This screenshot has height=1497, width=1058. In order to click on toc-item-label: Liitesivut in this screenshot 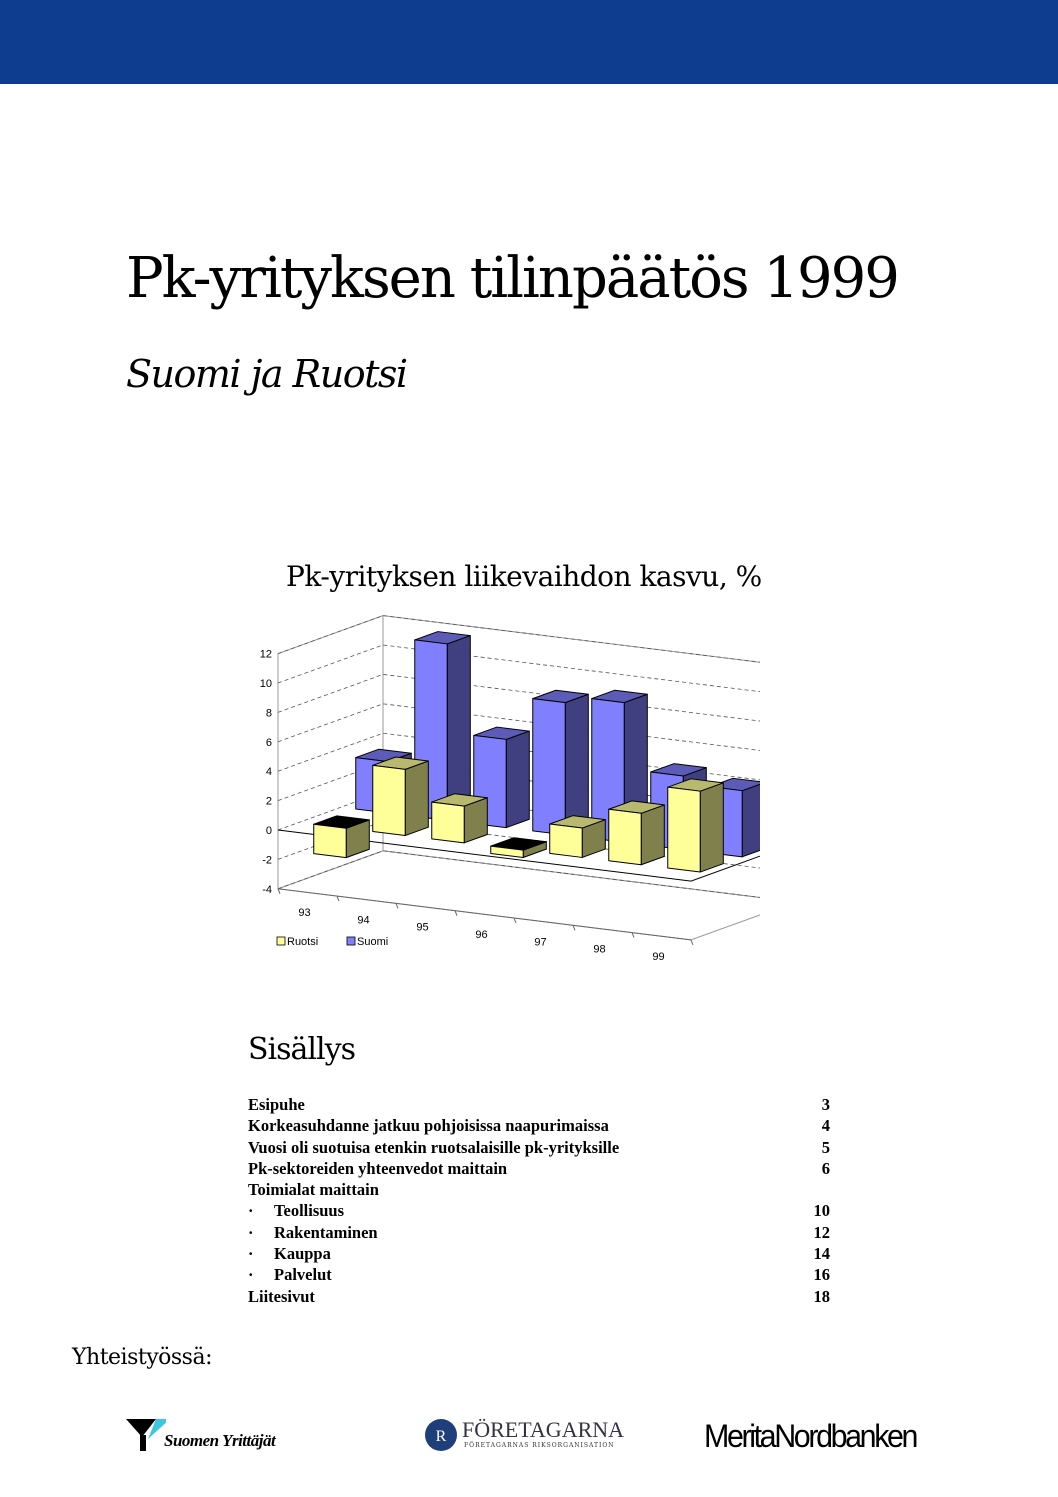, I will do `click(281, 1296)`.